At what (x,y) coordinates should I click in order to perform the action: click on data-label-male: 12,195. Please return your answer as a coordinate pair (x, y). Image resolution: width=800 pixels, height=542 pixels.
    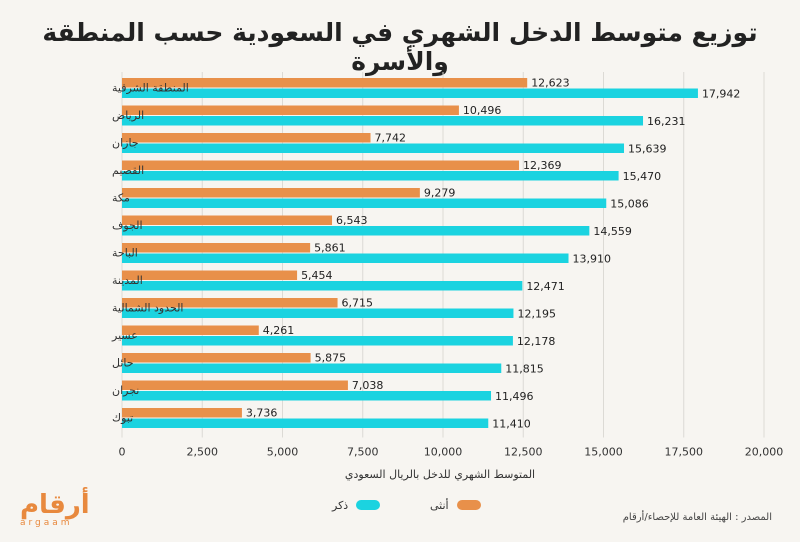
    Looking at the image, I should click on (536, 314).